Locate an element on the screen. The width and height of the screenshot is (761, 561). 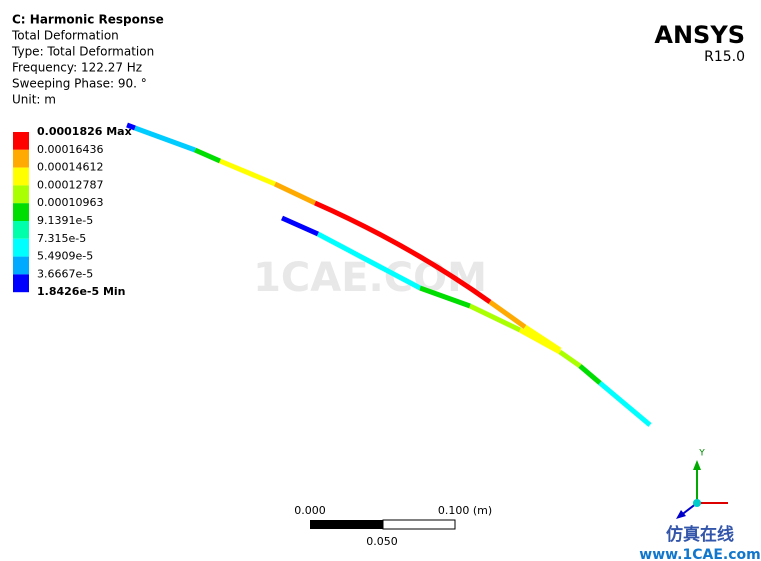
legend-label: 1.8426e-5 Min is located at coordinates (81, 291).